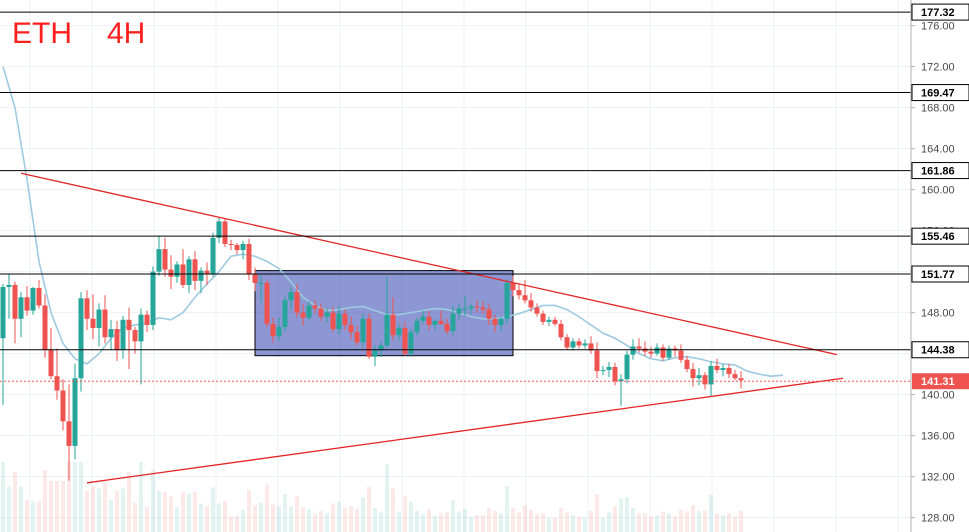 This screenshot has width=969, height=532. I want to click on y-tick-label: 136.00, so click(938, 437).